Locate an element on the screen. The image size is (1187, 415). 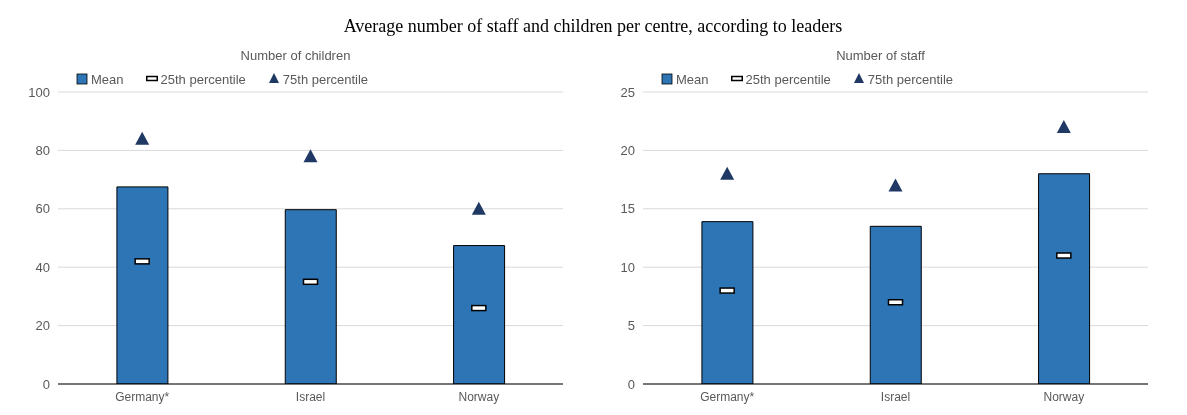
y-tick-label: 5 is located at coordinates (631, 326).